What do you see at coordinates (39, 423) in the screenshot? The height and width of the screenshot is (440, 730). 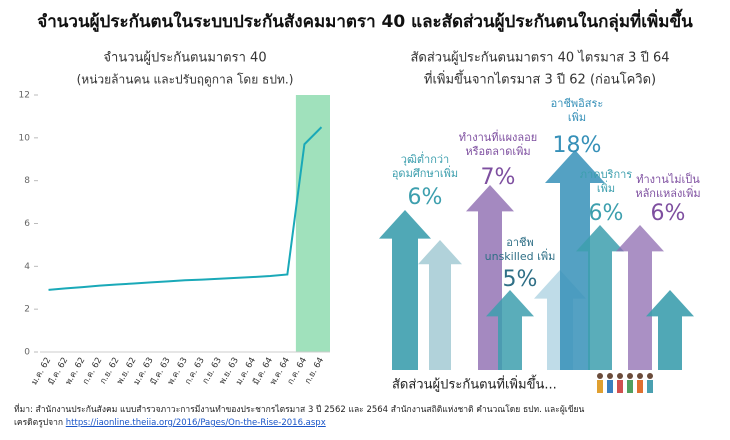 I see `credit: เครดิตรูปจาก` at bounding box center [39, 423].